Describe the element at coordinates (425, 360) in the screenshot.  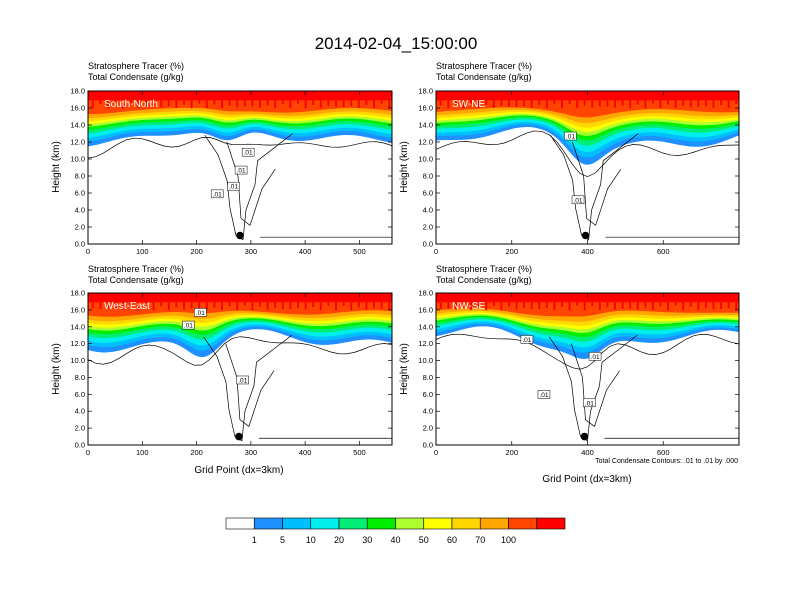
I see `y-tick-label: 10.0` at that location.